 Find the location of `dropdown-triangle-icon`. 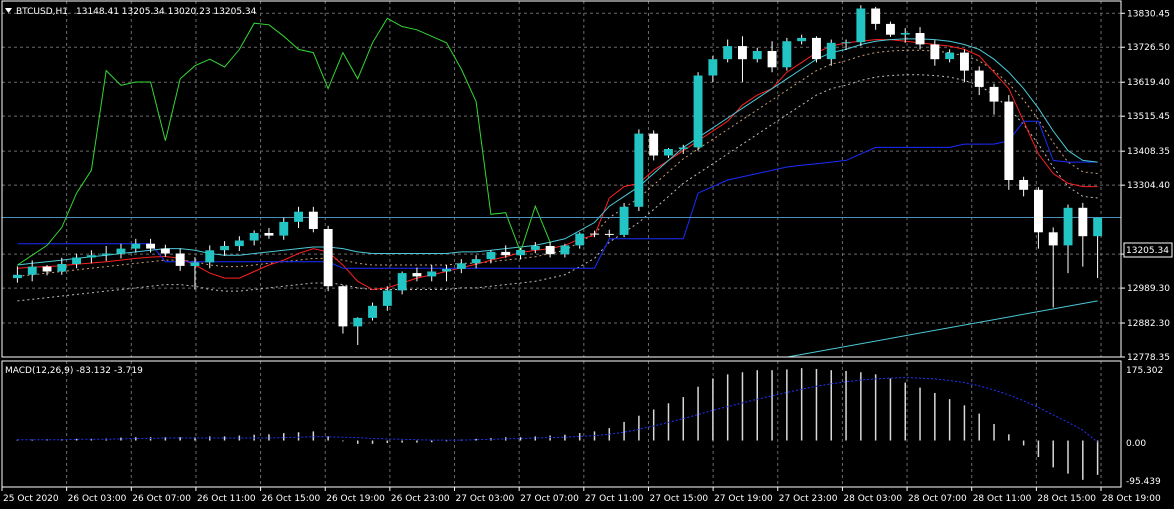

dropdown-triangle-icon is located at coordinates (8, 10).